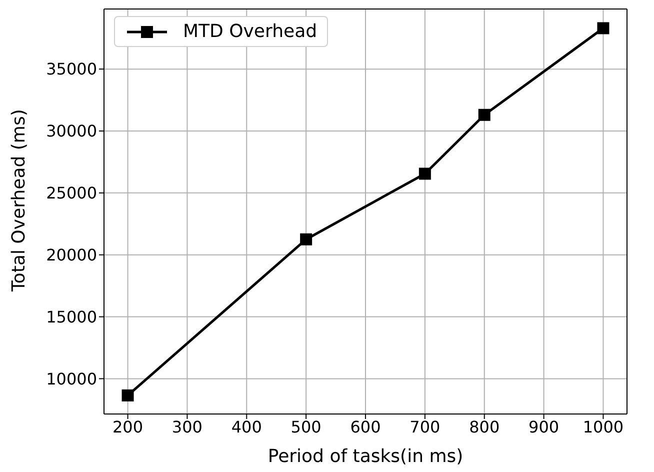 The height and width of the screenshot is (472, 654). I want to click on x-tick-label: 500, so click(306, 426).